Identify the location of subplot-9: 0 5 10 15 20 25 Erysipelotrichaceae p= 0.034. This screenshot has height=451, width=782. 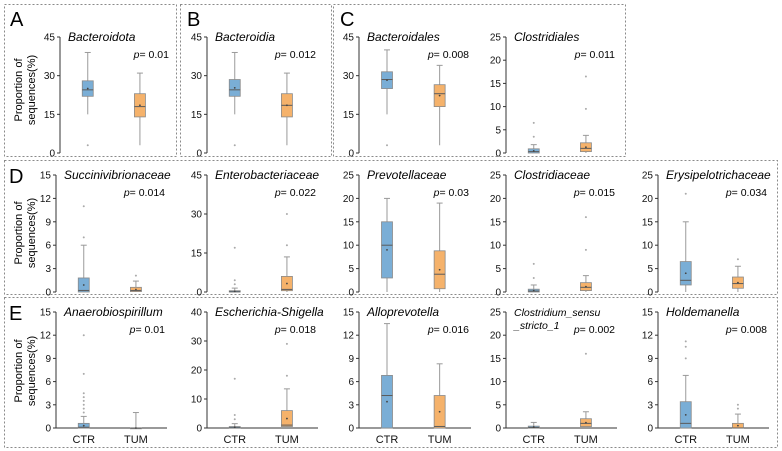
(706, 233).